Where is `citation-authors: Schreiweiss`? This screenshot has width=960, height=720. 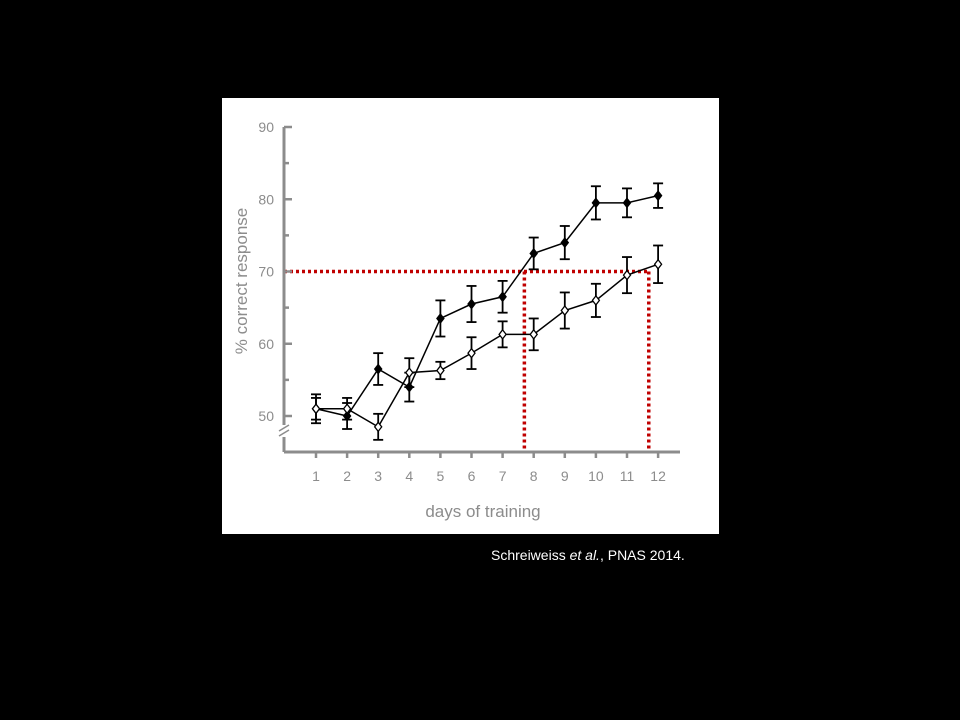 citation-authors: Schreiweiss is located at coordinates (530, 555).